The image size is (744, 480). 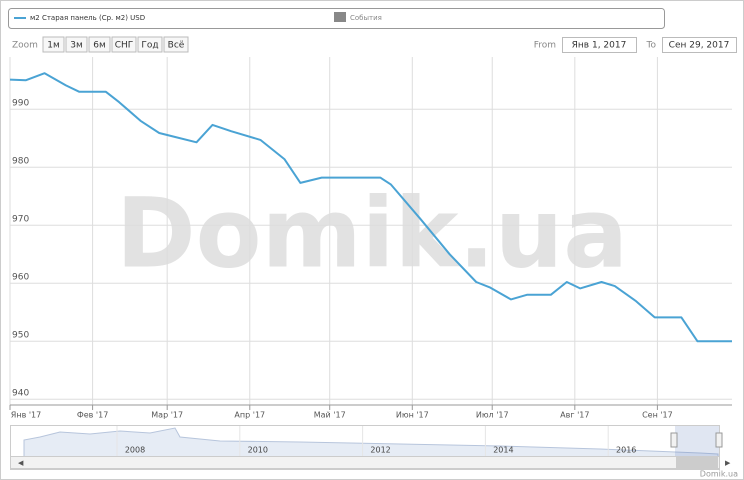 I want to click on range-button: 1м, so click(x=53, y=44).